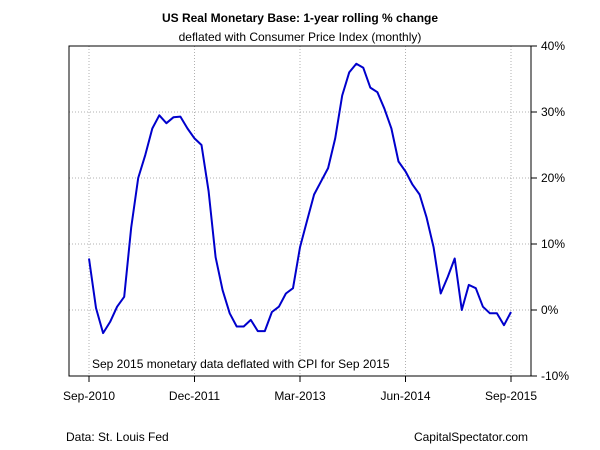 This screenshot has width=600, height=450. Describe the element at coordinates (194, 396) in the screenshot. I see `x-tick-label: Dec-2011` at that location.